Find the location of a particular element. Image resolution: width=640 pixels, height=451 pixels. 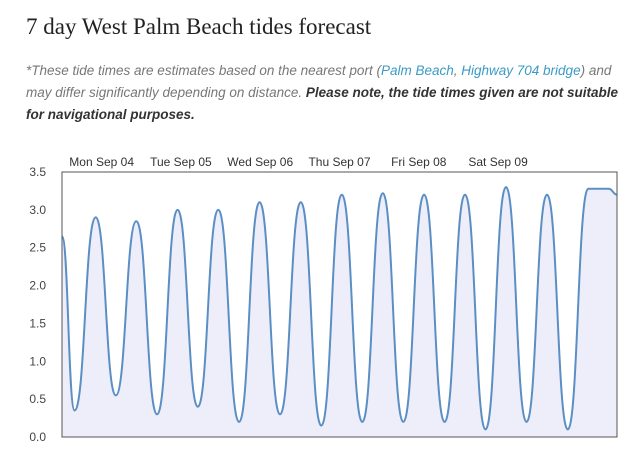

day-label: Sat Sep 09 is located at coordinates (498, 162).